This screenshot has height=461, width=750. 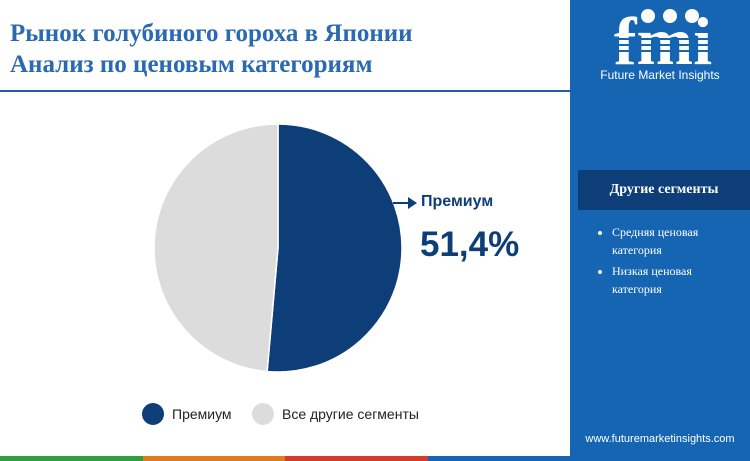 What do you see at coordinates (677, 280) in the screenshot?
I see `segment-item: Низкая ценовая категория` at bounding box center [677, 280].